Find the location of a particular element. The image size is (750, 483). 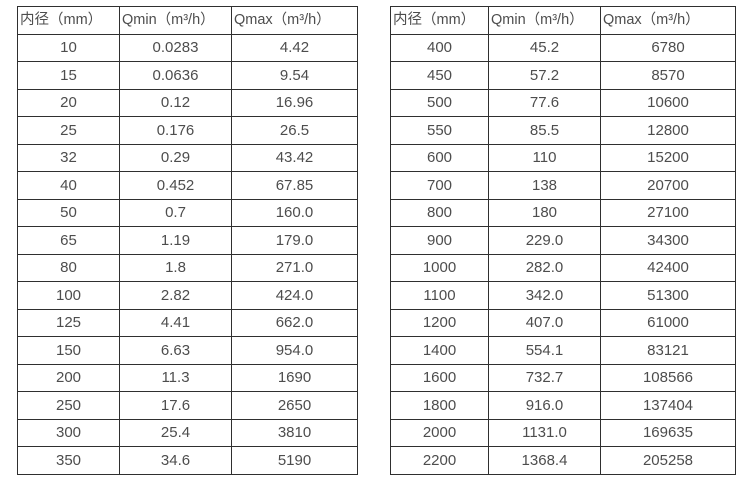

table-row: 400 45.2 6780 is located at coordinates (563, 47).